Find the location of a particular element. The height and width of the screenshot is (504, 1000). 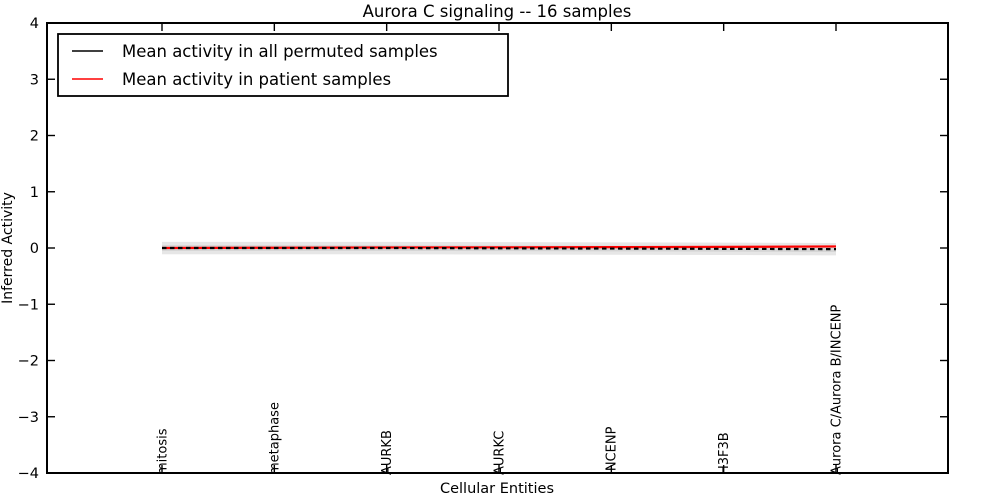

category-label: AURKB is located at coordinates (387, 452).